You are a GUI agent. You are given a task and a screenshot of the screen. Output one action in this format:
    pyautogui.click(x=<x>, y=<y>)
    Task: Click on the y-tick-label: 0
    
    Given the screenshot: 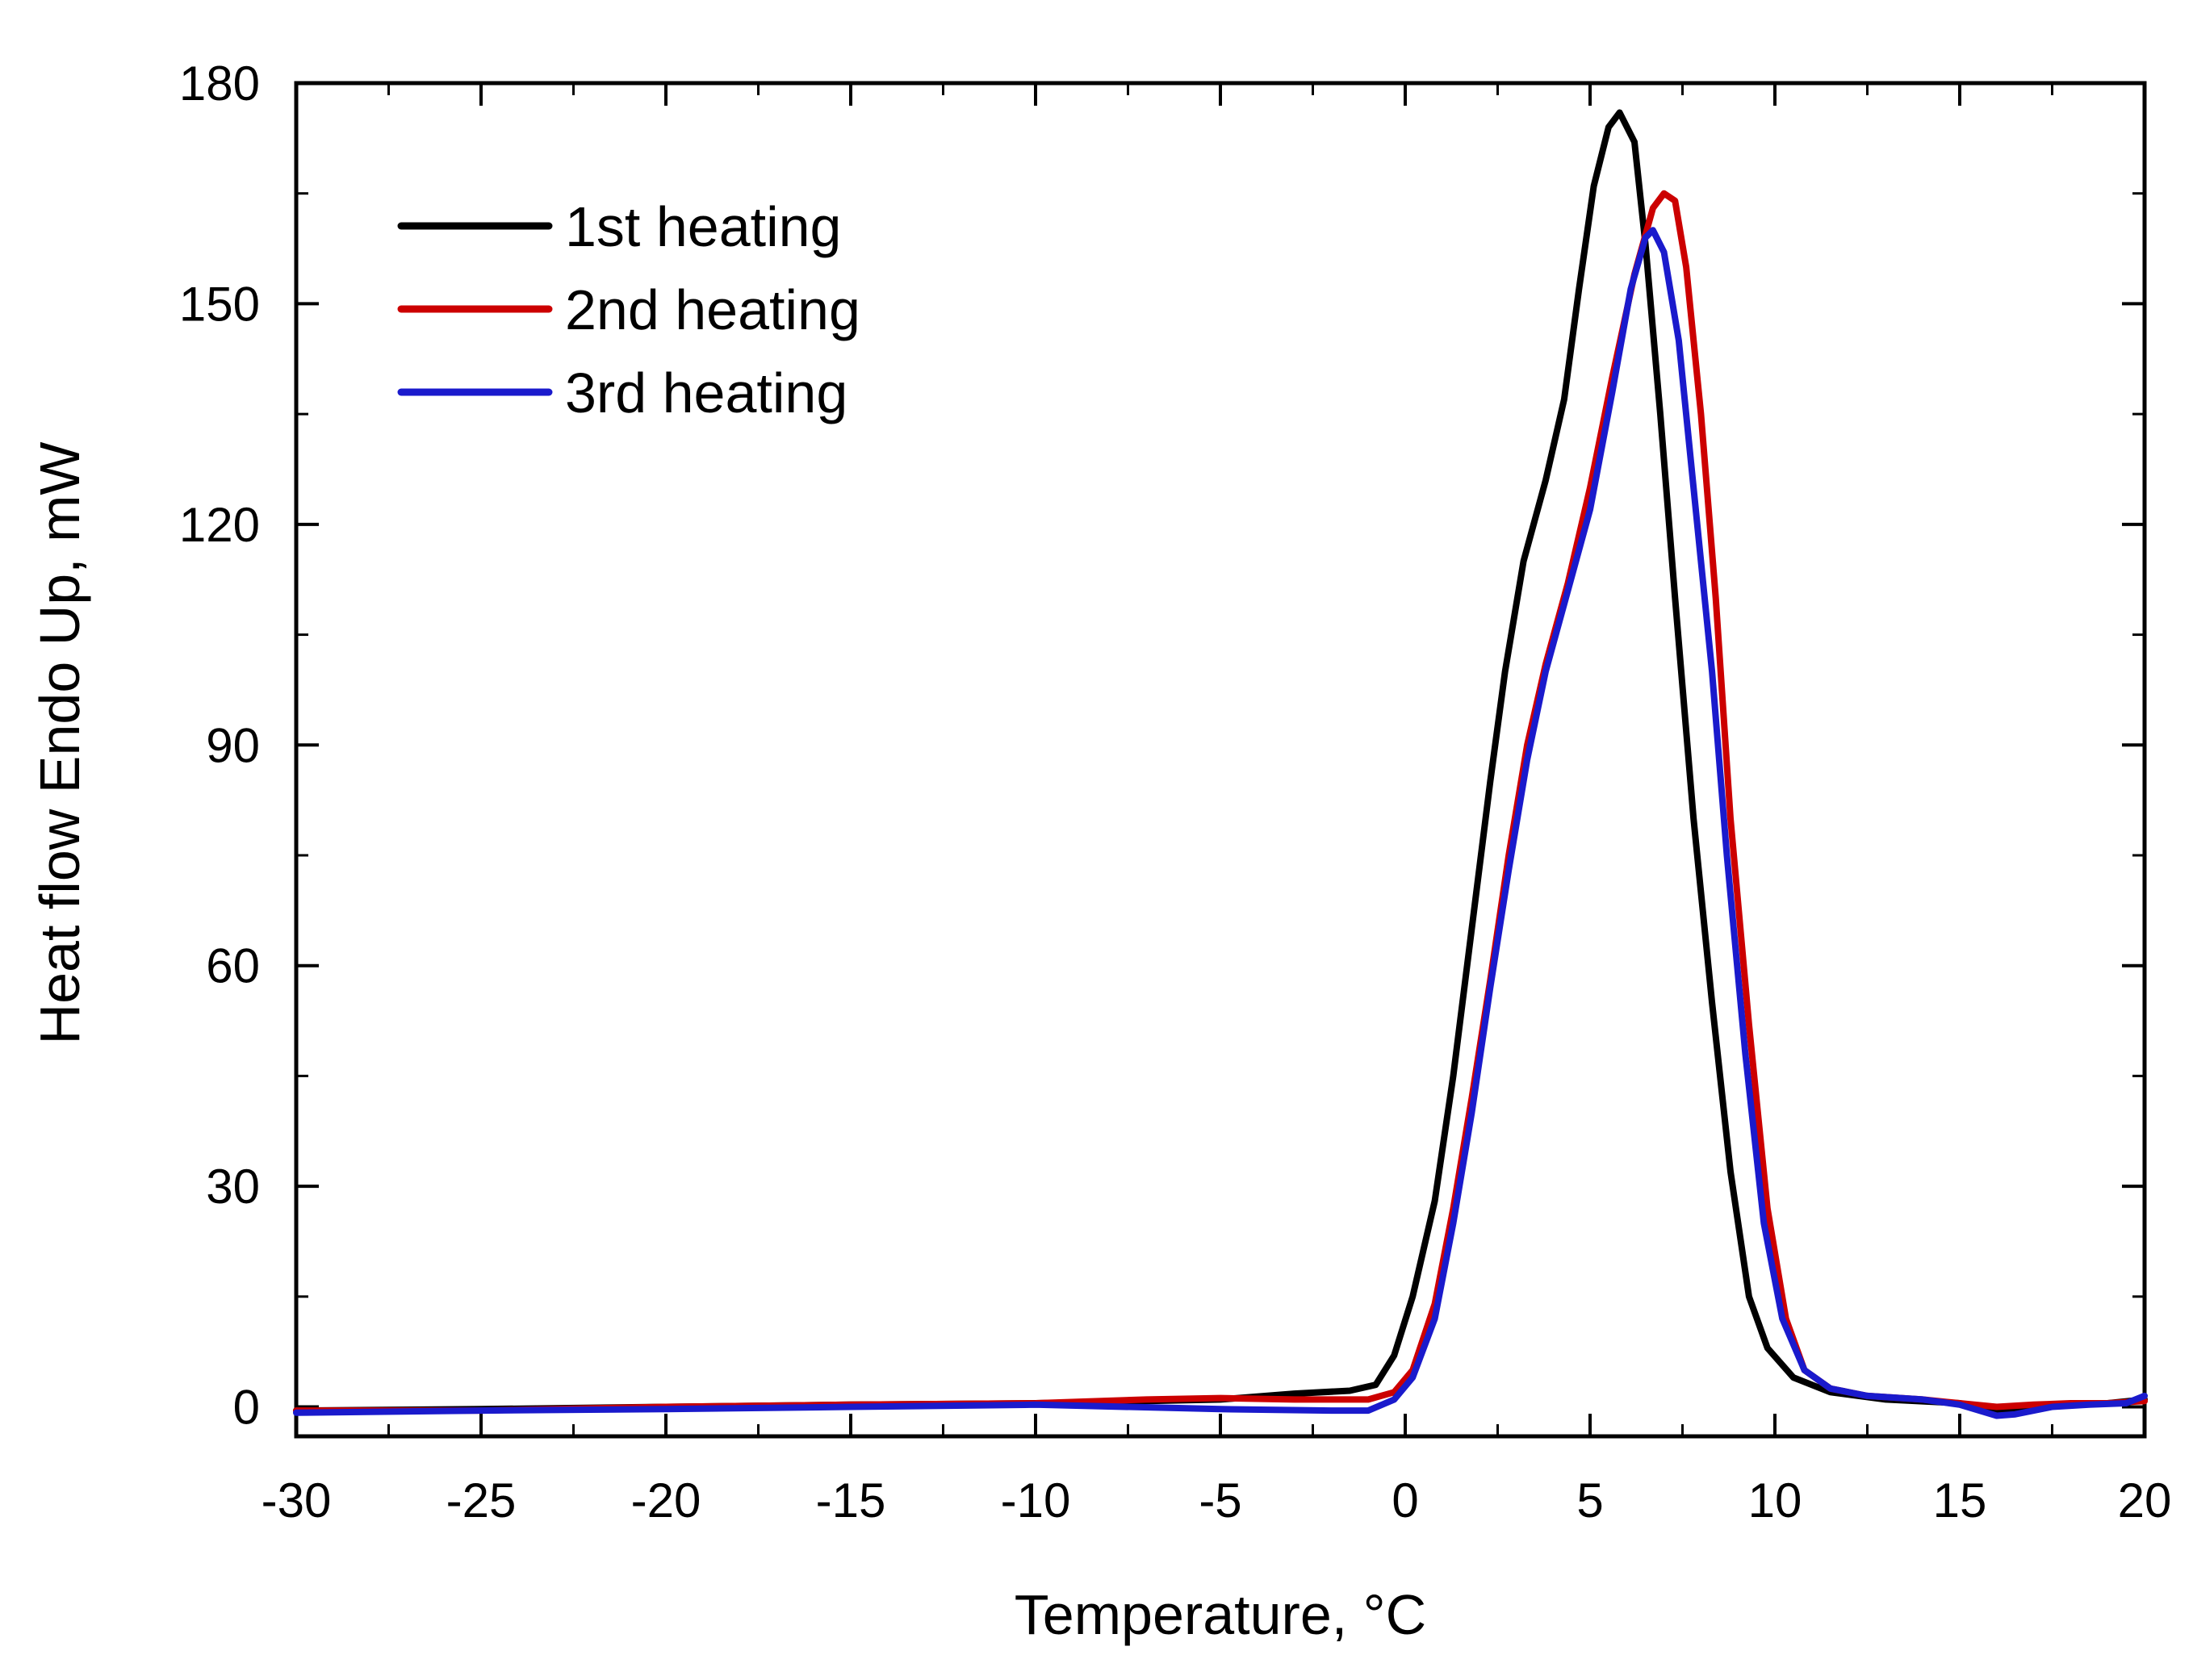 What is the action you would take?
    pyautogui.click(x=246, y=1408)
    